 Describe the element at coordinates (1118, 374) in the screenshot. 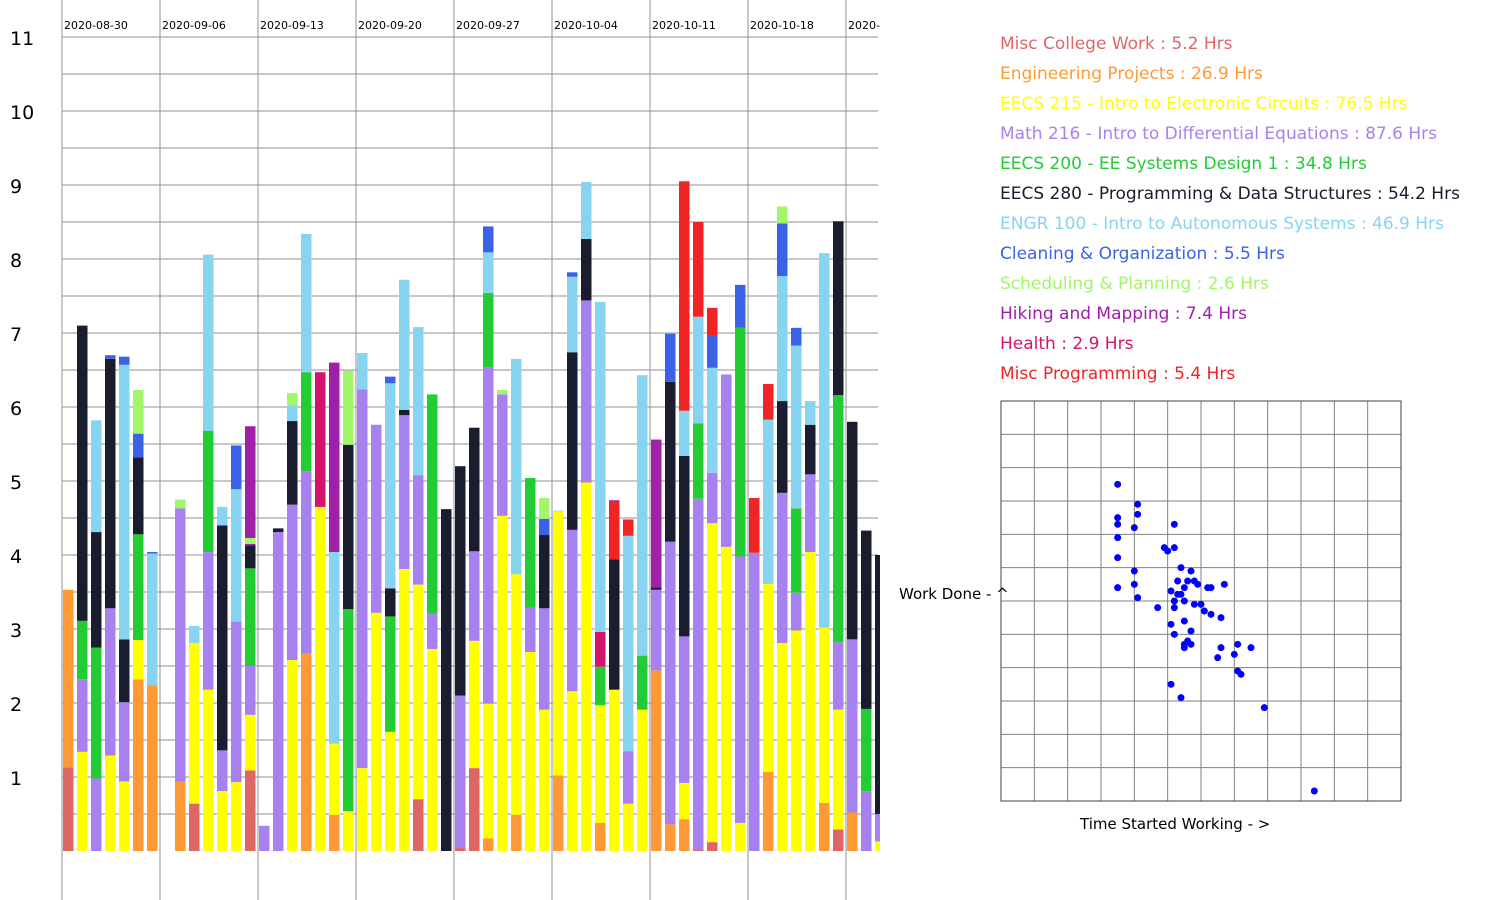

I see `legend-entry: Misc Programming : 5.4 Hrs` at that location.